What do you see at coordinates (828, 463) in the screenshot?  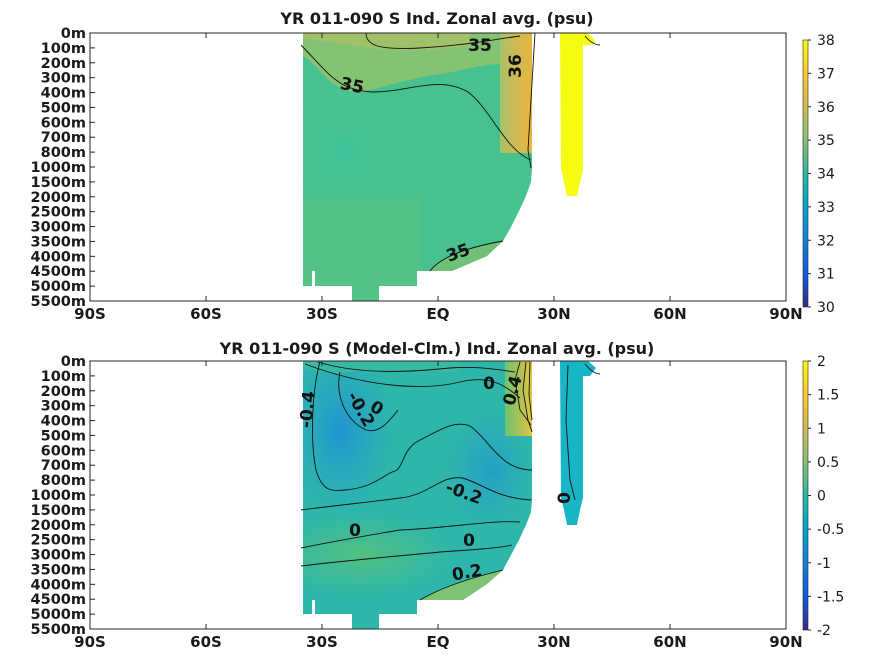 I see `colorbar-tick-label: 0.5` at bounding box center [828, 463].